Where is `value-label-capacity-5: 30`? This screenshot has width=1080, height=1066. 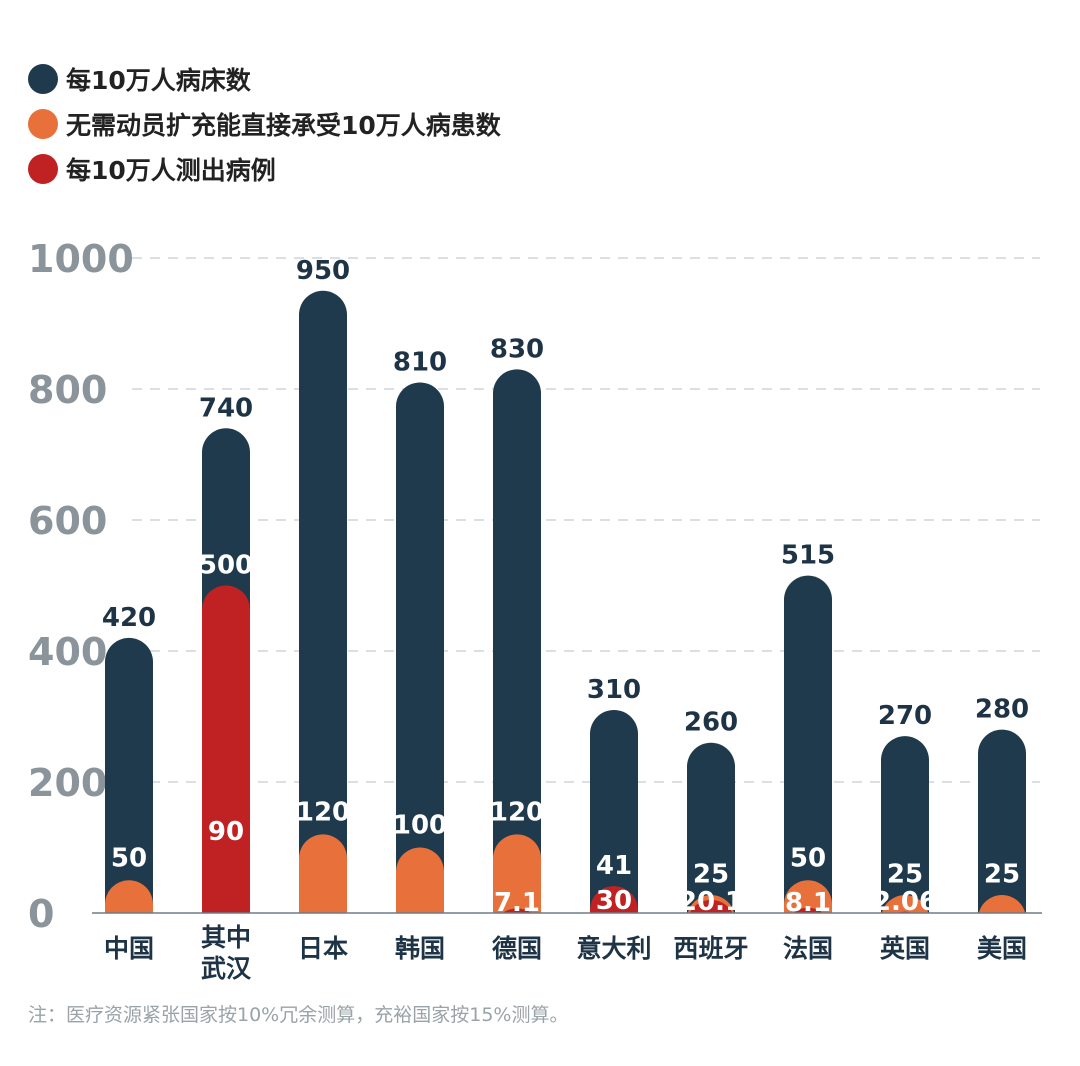
value-label-capacity-5: 30 is located at coordinates (614, 901).